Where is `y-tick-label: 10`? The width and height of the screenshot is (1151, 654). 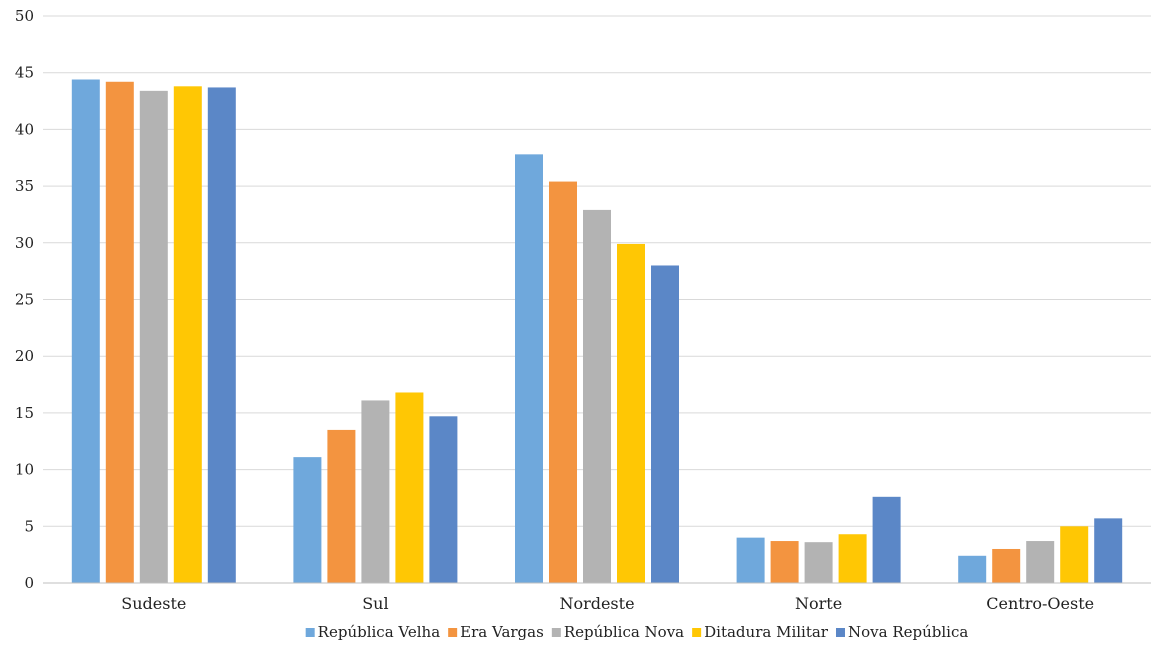
y-tick-label: 10 is located at coordinates (24, 470).